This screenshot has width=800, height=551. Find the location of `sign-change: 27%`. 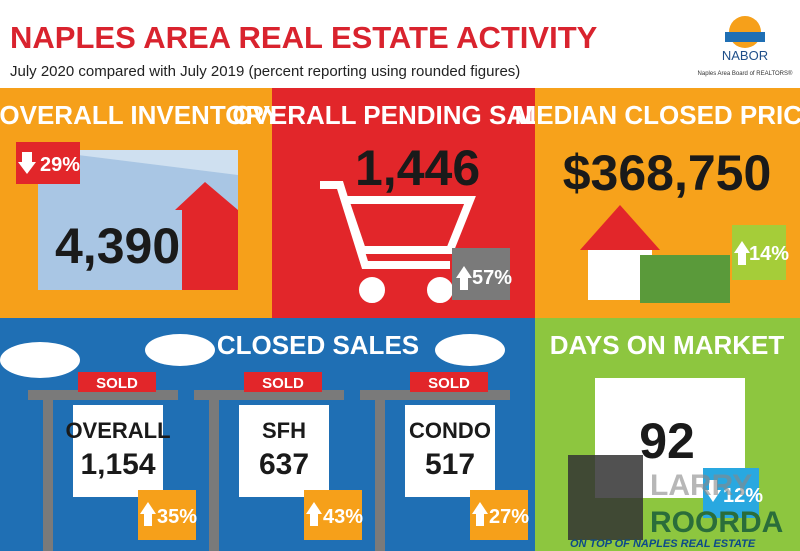

sign-change: 27% is located at coordinates (509, 517).